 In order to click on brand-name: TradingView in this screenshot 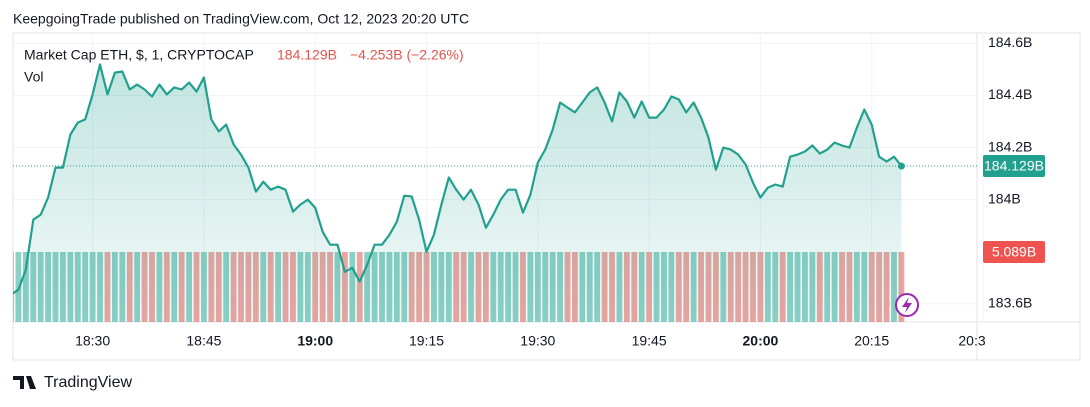, I will do `click(88, 382)`.